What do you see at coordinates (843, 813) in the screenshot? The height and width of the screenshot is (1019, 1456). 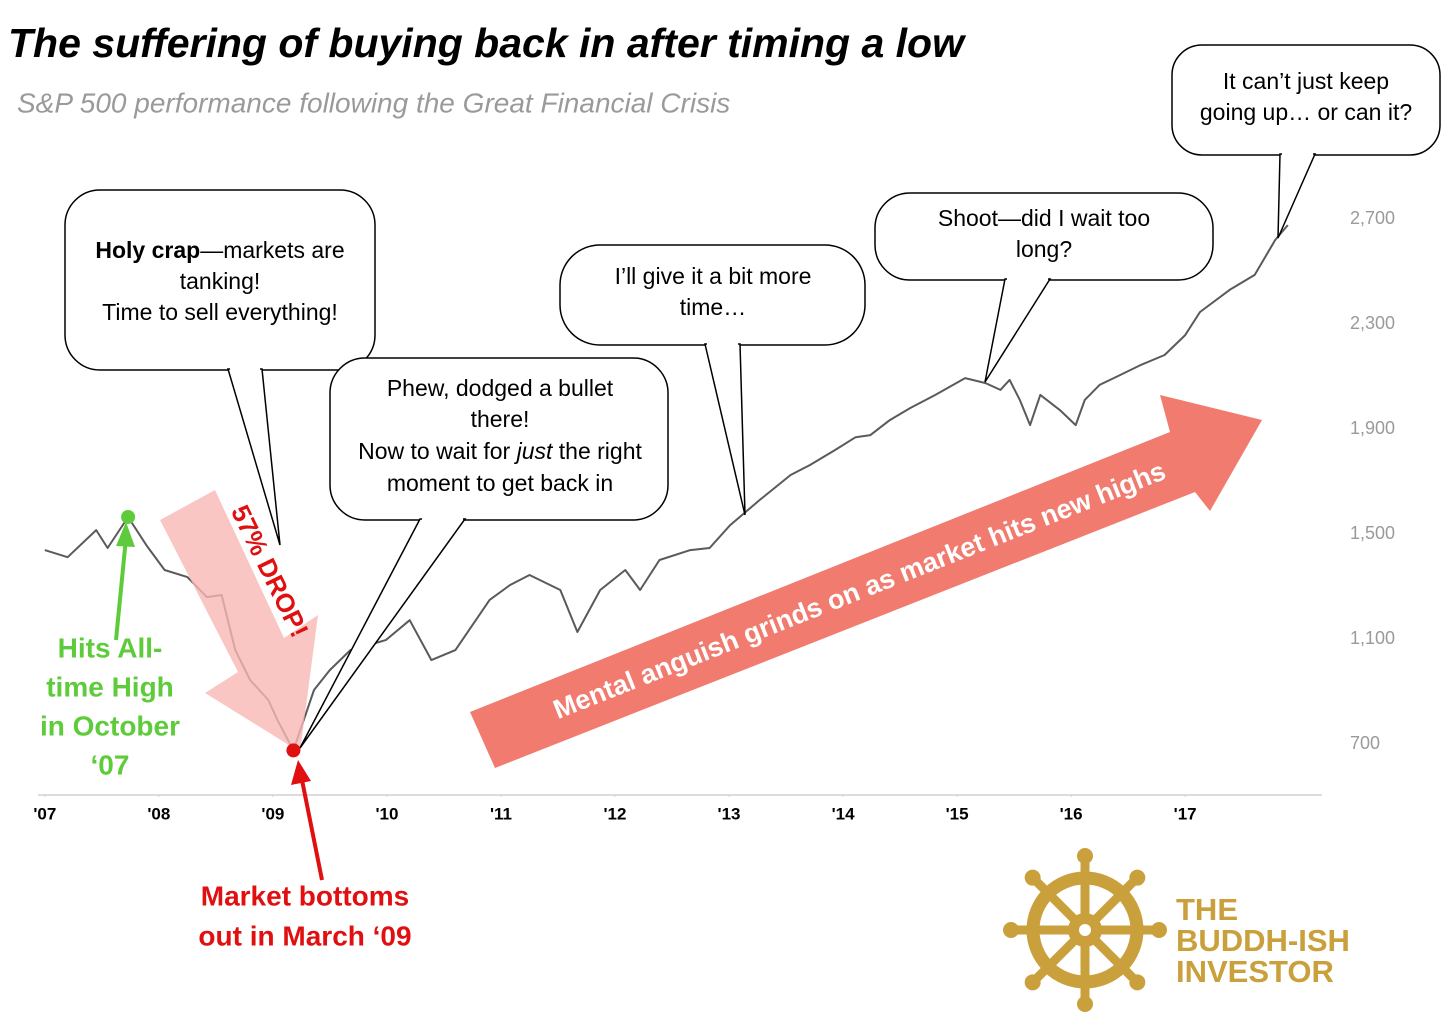 I see `x-tick-label: '14` at bounding box center [843, 813].